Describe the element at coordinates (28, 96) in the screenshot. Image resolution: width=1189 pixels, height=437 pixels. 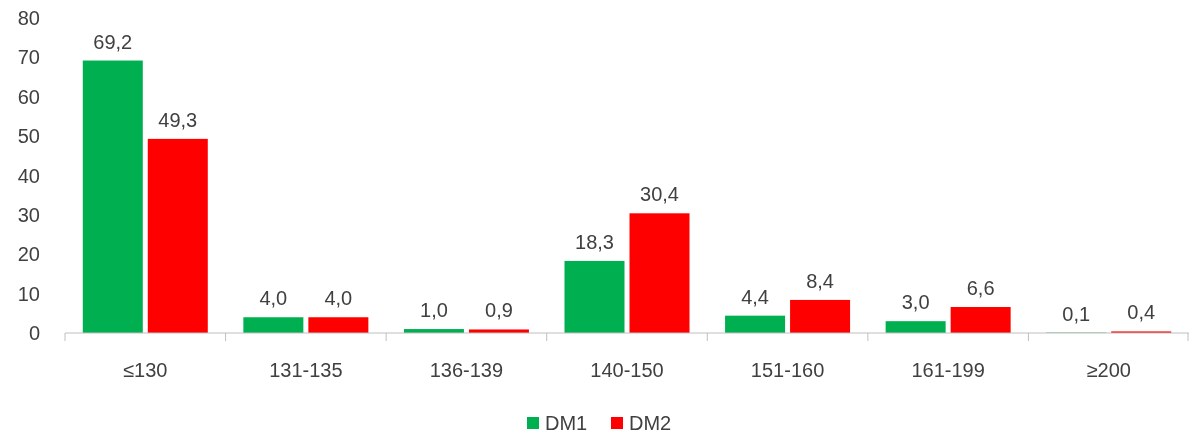
I see `y-tick-label: 60` at that location.